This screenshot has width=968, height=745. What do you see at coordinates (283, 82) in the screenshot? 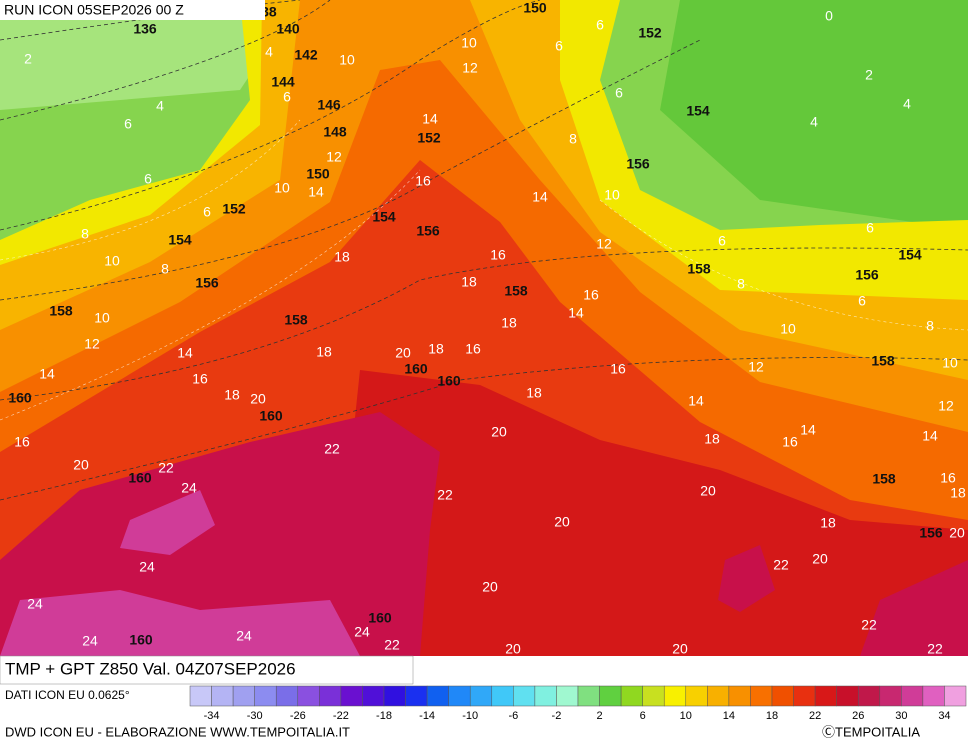
I see `geopotential-label: 144` at bounding box center [283, 82].